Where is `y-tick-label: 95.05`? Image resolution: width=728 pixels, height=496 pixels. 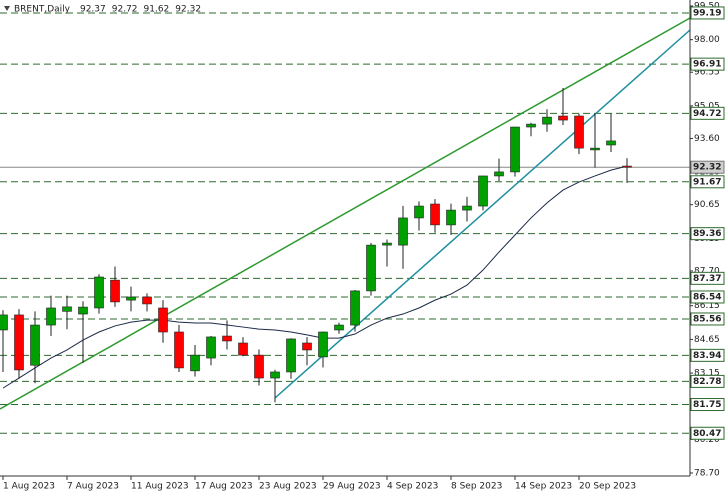 y-tick-label: 95.05 is located at coordinates (707, 106).